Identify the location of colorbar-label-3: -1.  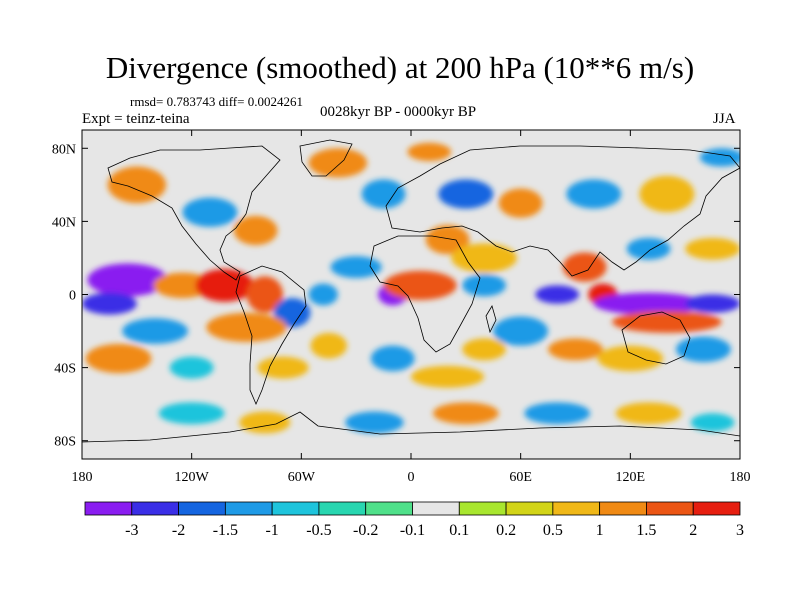
(271, 530).